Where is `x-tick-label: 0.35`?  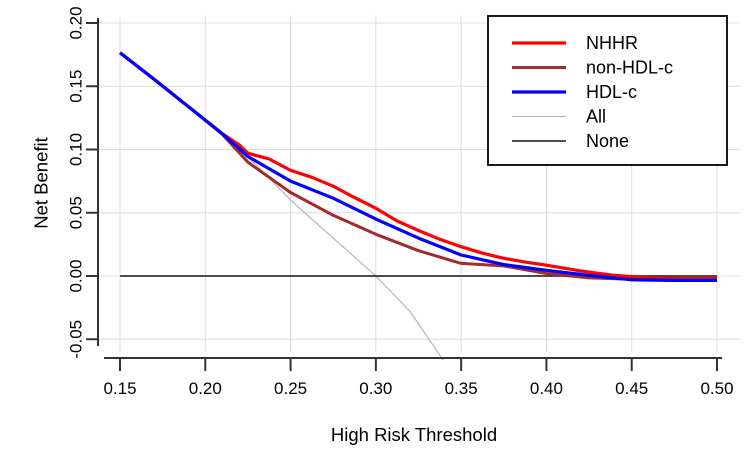 x-tick-label: 0.35 is located at coordinates (461, 388).